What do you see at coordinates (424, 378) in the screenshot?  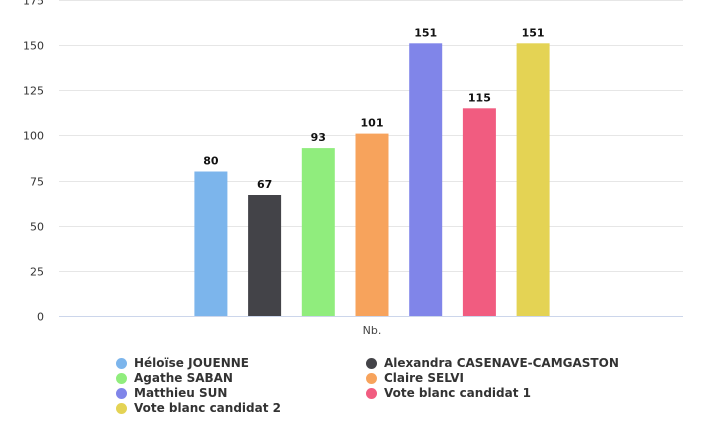 I see `legend-label: Claire SELVI` at bounding box center [424, 378].